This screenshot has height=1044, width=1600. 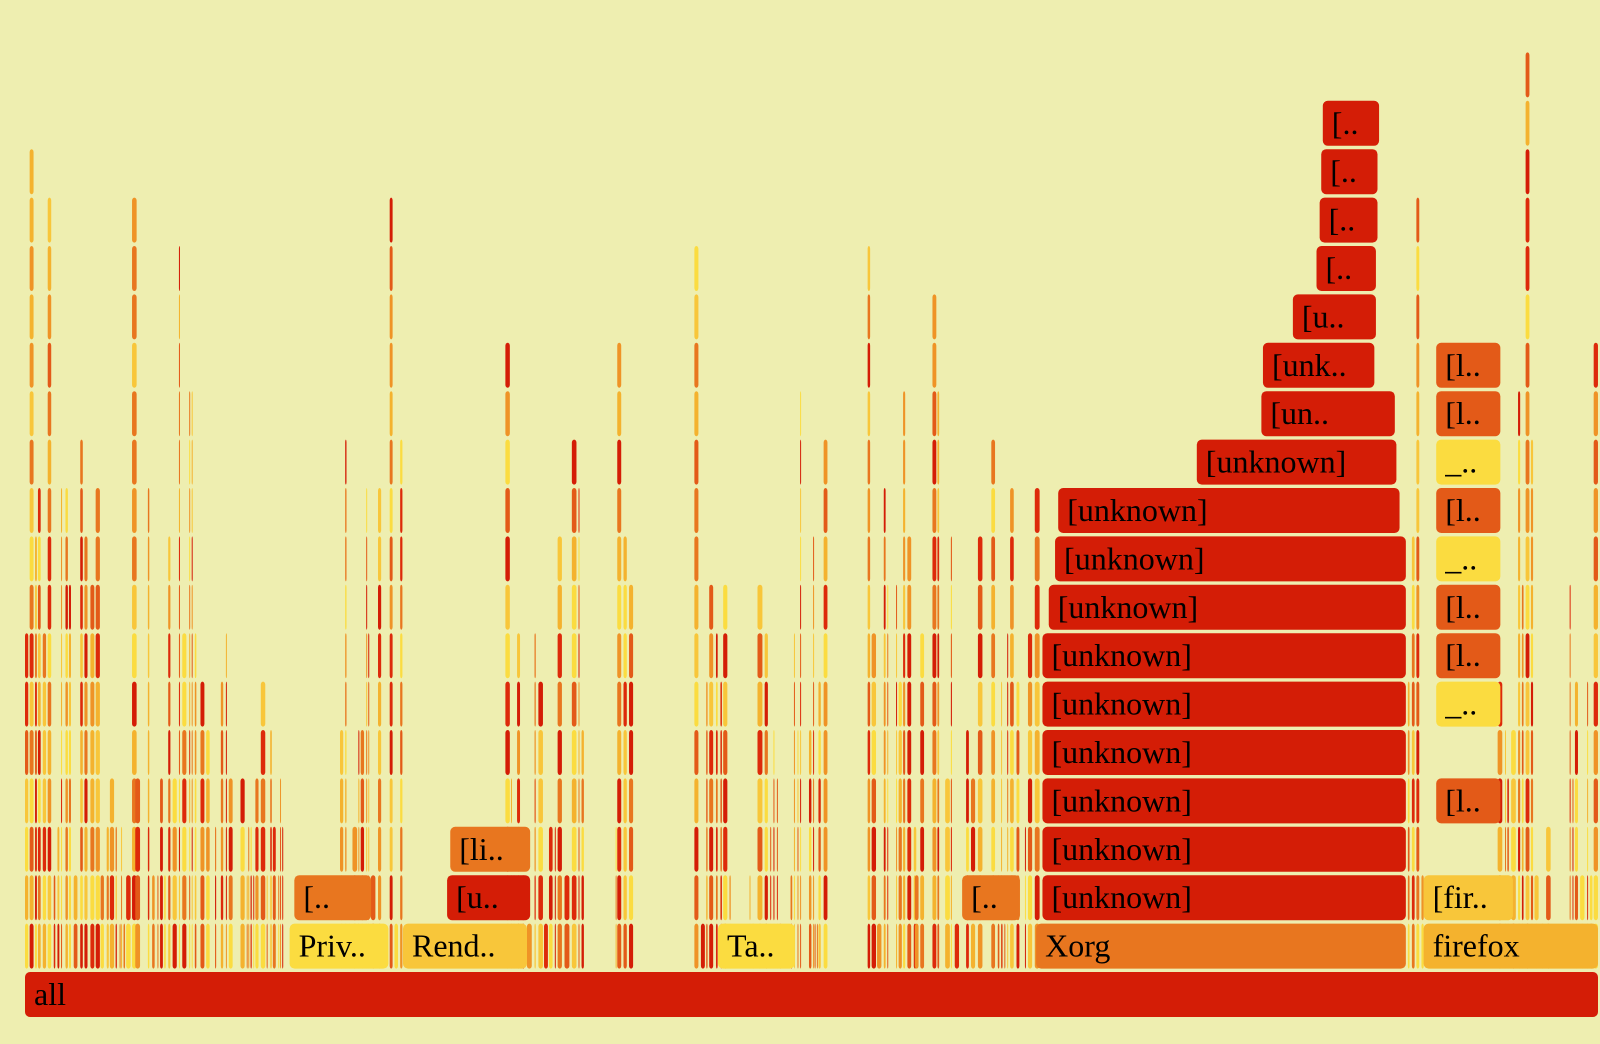 I want to click on flame-frame: [.., so click(x=333, y=898).